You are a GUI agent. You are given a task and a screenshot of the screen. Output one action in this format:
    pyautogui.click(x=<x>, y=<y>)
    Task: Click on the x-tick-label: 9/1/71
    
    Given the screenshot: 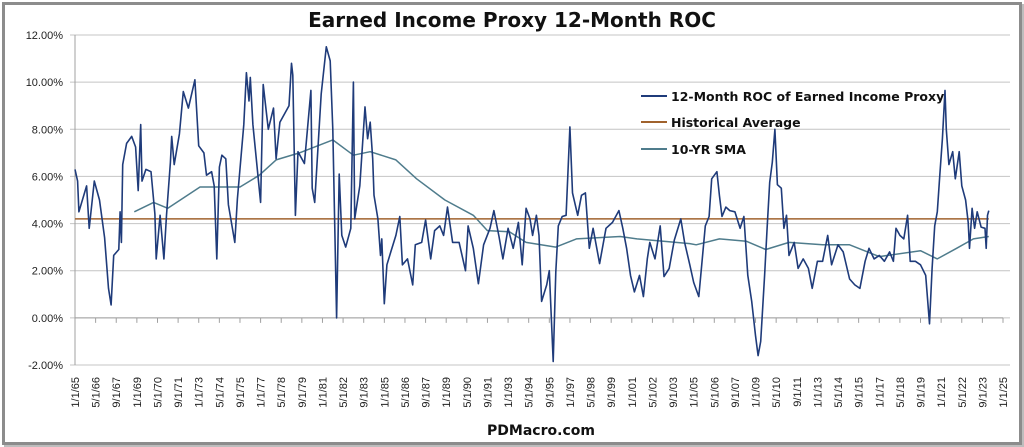 What is the action you would take?
    pyautogui.click(x=179, y=392)
    